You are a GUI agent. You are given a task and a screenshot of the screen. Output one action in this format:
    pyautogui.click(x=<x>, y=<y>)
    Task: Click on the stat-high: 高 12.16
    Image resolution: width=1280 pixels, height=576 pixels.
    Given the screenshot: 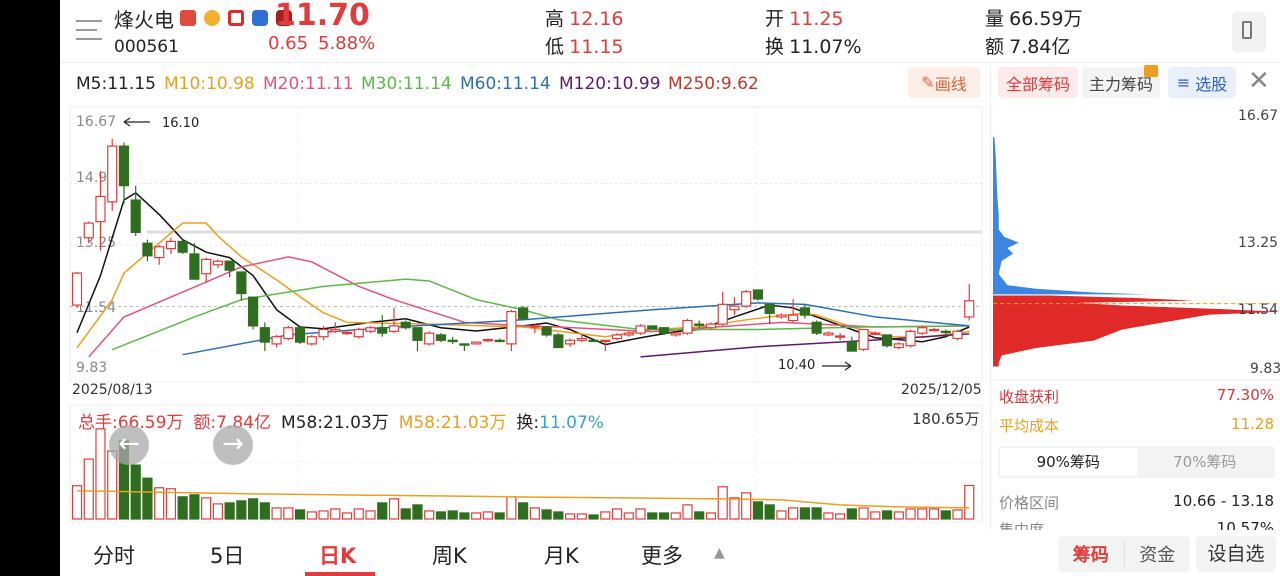 What is the action you would take?
    pyautogui.click(x=584, y=19)
    